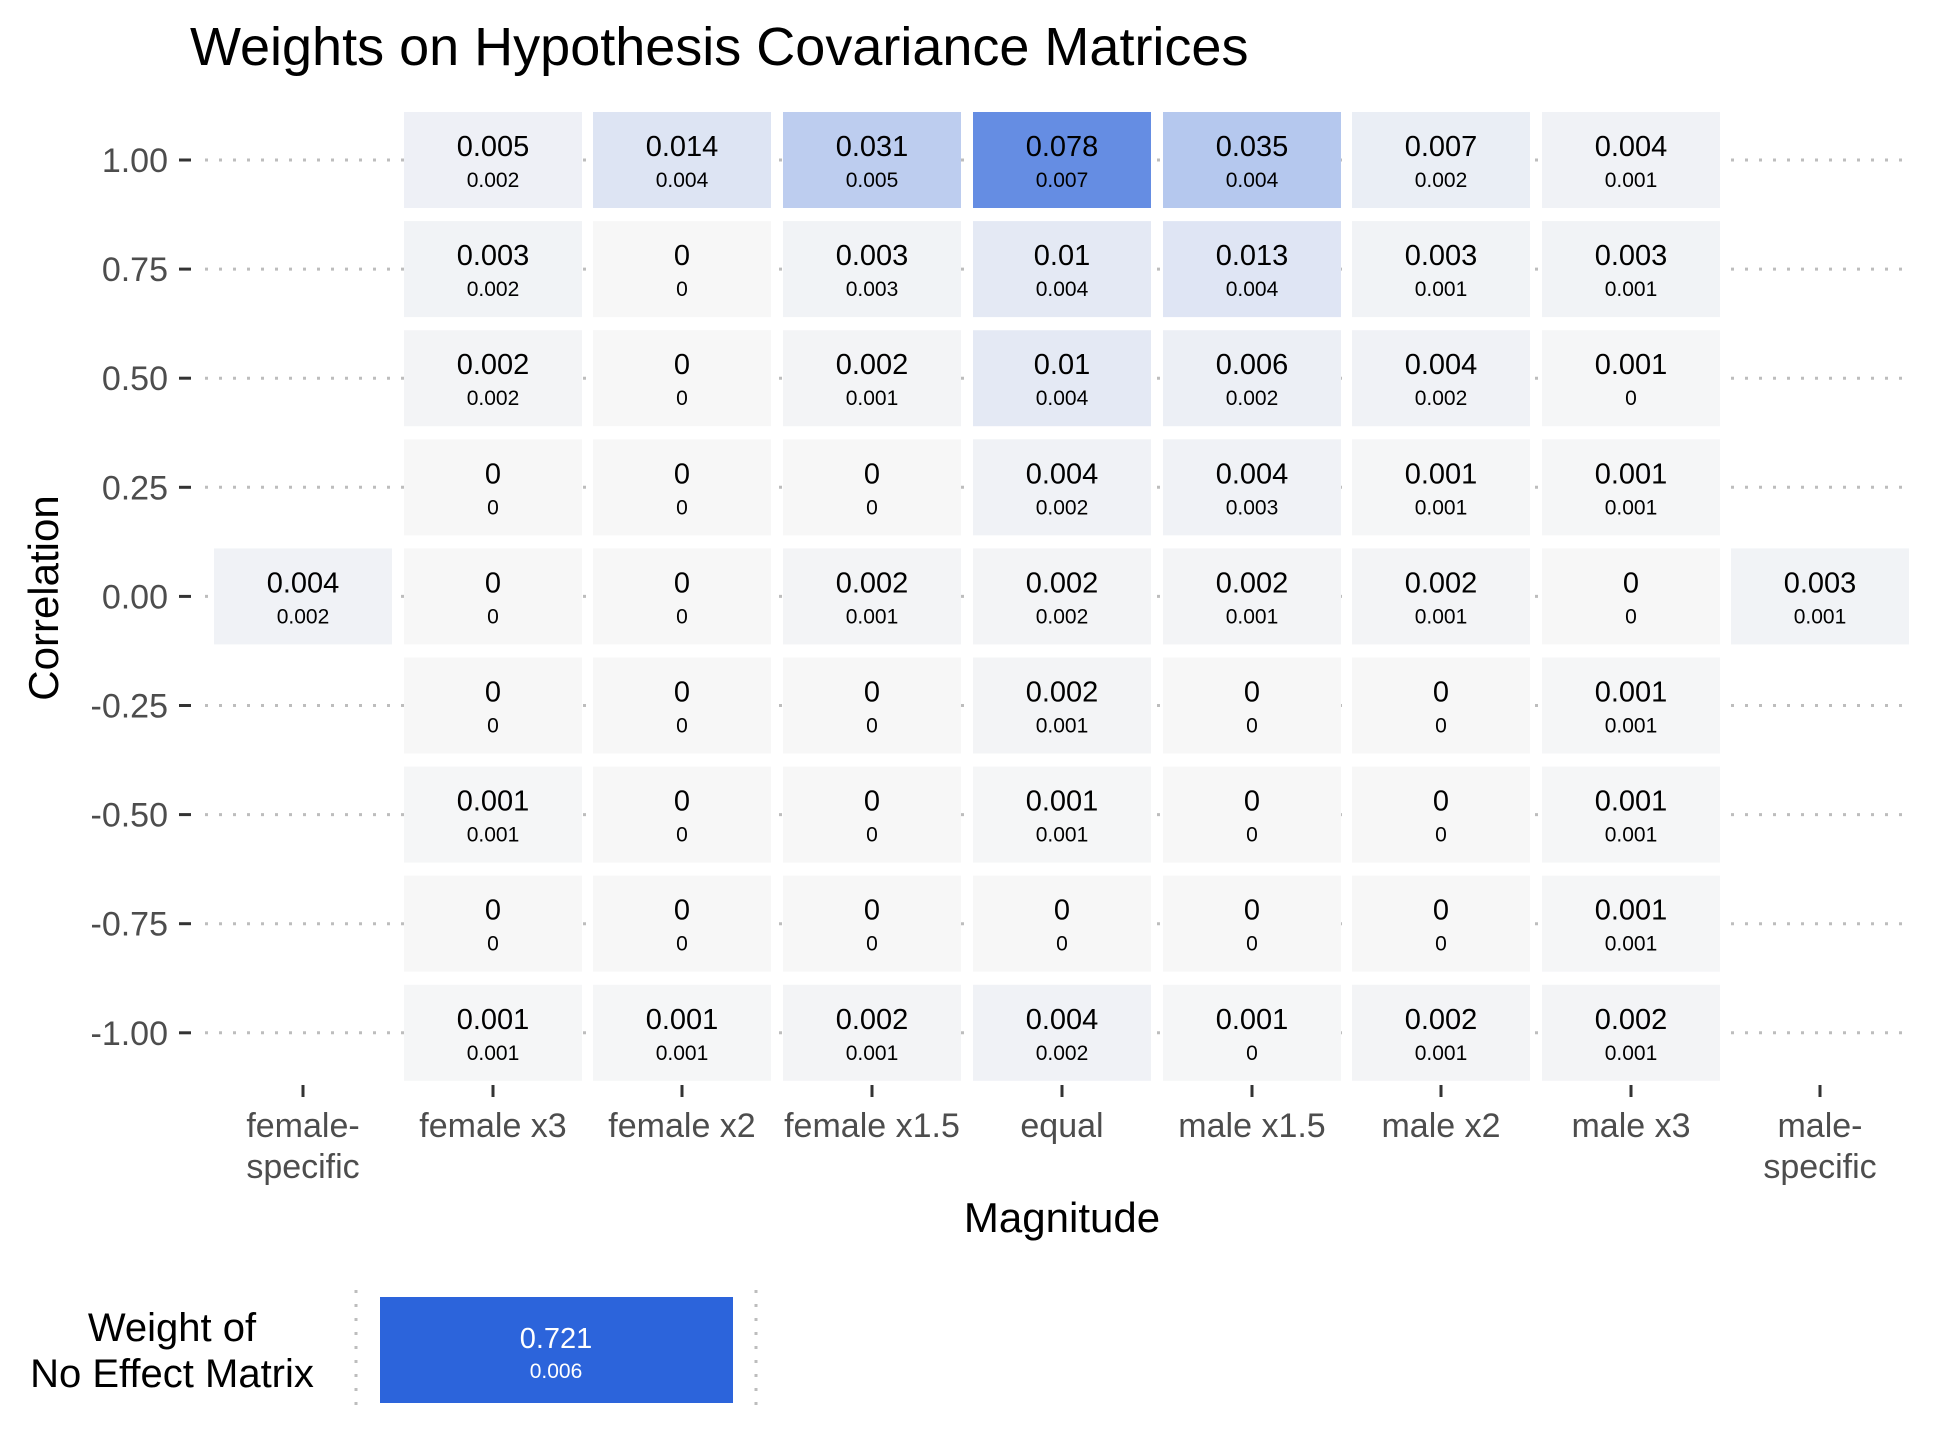  Describe the element at coordinates (1062, 180) in the screenshot. I see `heatmap-cell-sublabel: 0.007` at that location.